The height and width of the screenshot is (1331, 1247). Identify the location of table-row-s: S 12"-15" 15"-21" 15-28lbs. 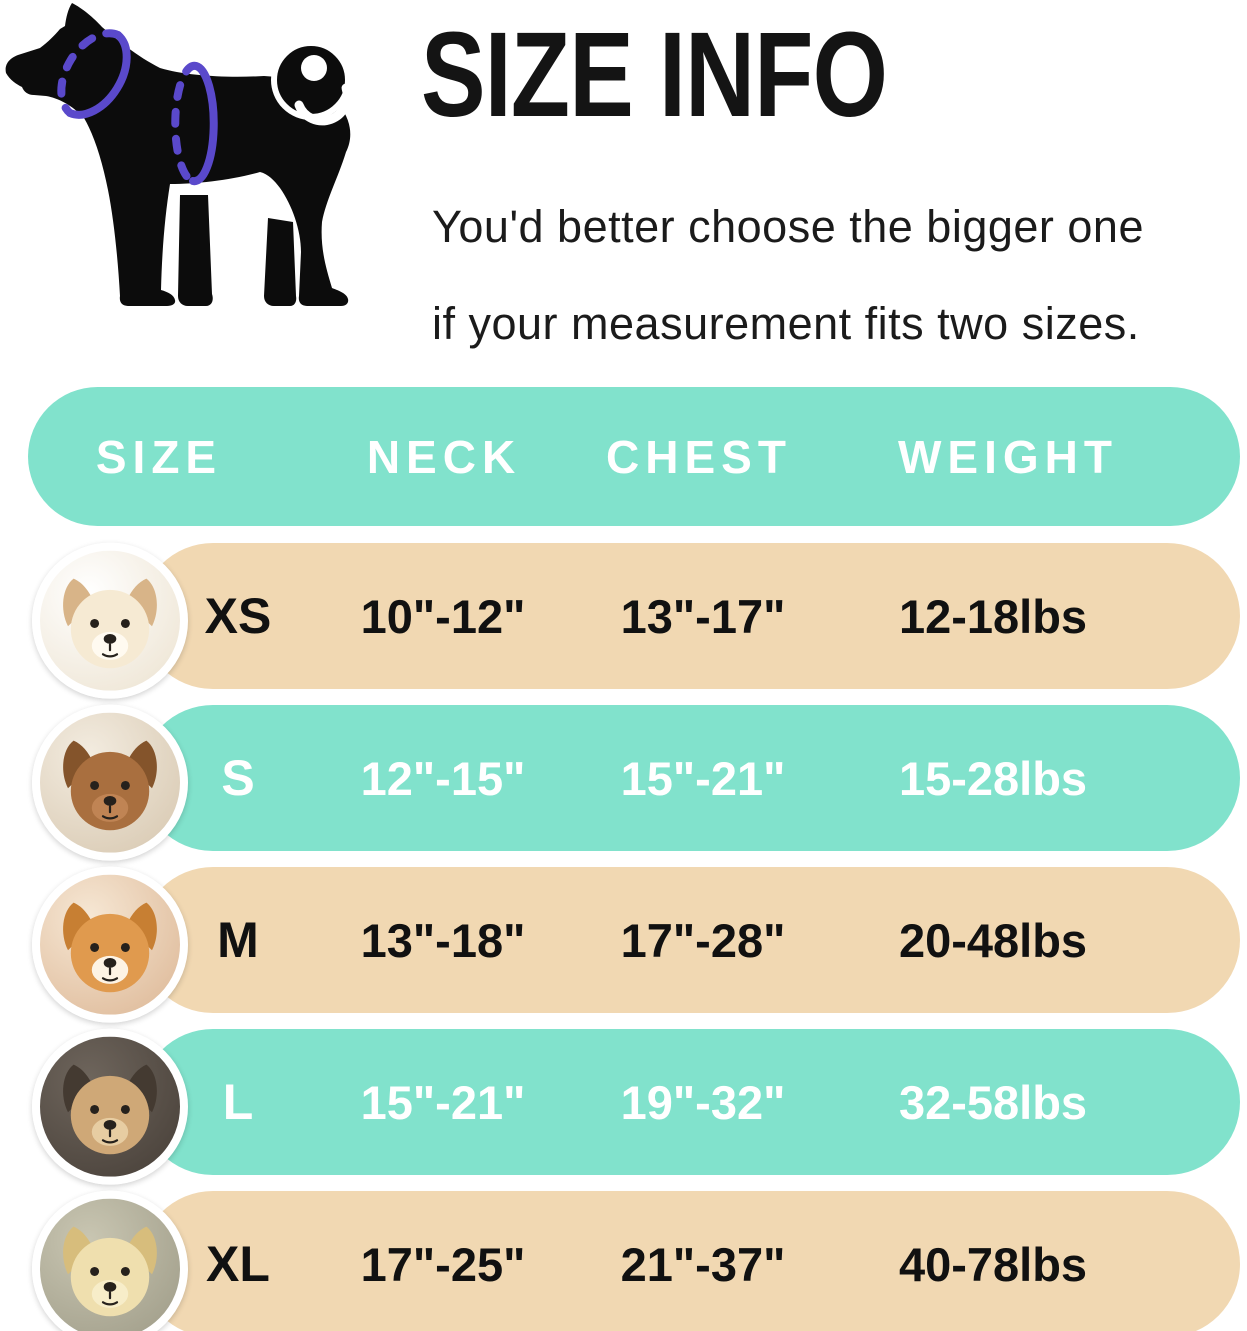
(629, 782).